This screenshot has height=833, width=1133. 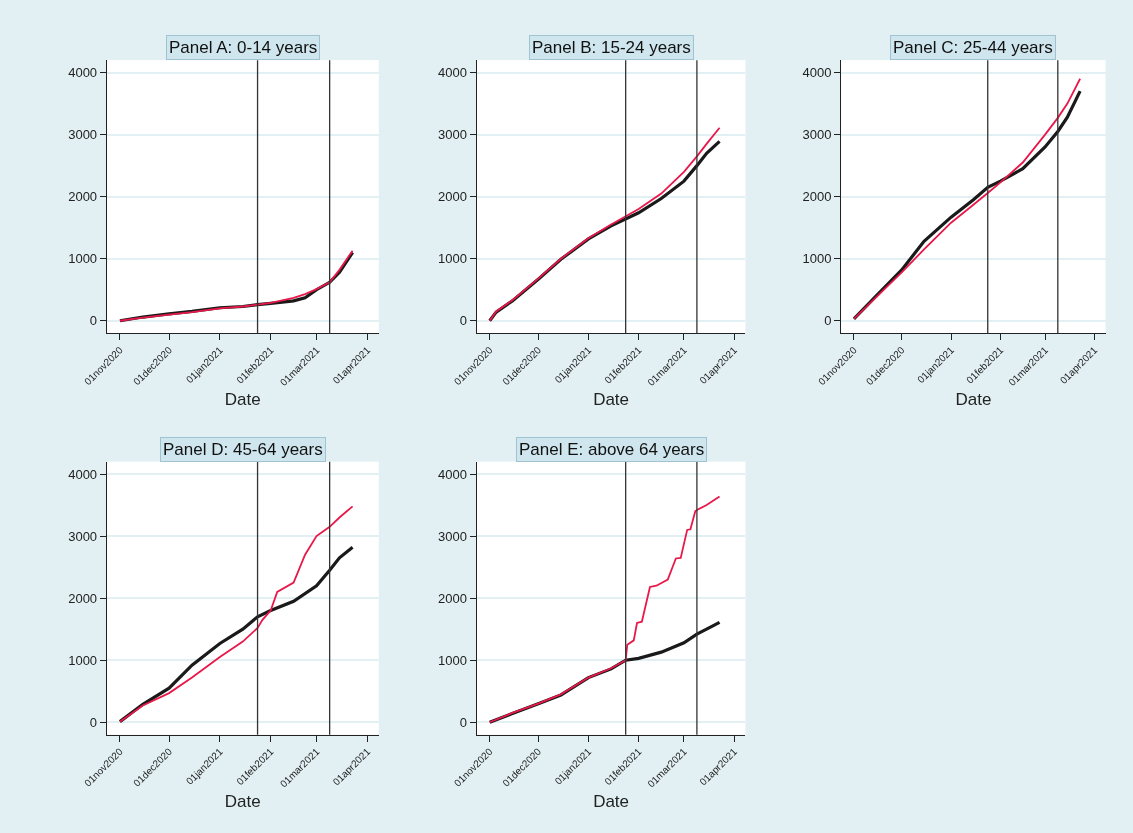 I want to click on chart-title: Panel D: 45-64 years, so click(x=243, y=449).